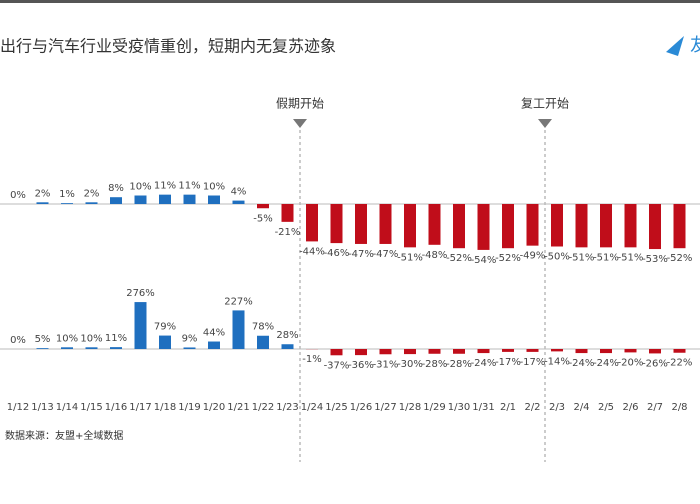 Image resolution: width=700 pixels, height=504 pixels. Describe the element at coordinates (263, 407) in the screenshot. I see `x-tick-label: 1/22` at that location.